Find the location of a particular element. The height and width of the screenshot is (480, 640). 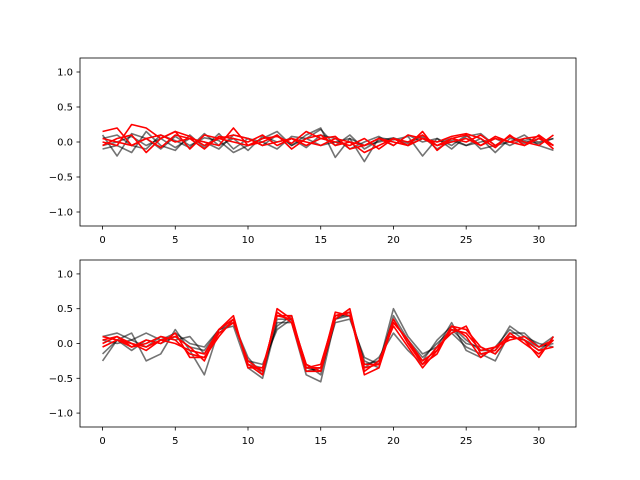

bottom-plot-x-axis: 0 5 10 15 20 25 30 is located at coordinates (322, 437).